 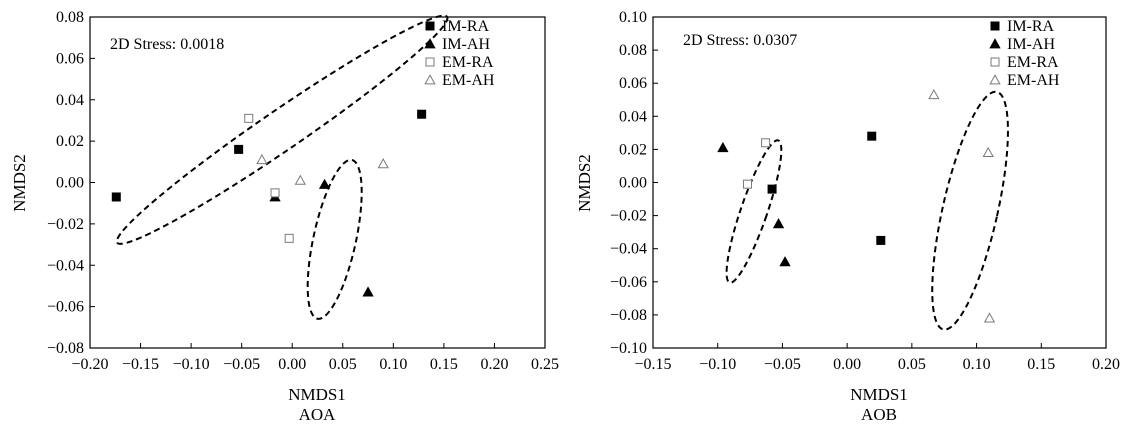 I want to click on y-tick-label: −0.10, so click(x=628, y=348).